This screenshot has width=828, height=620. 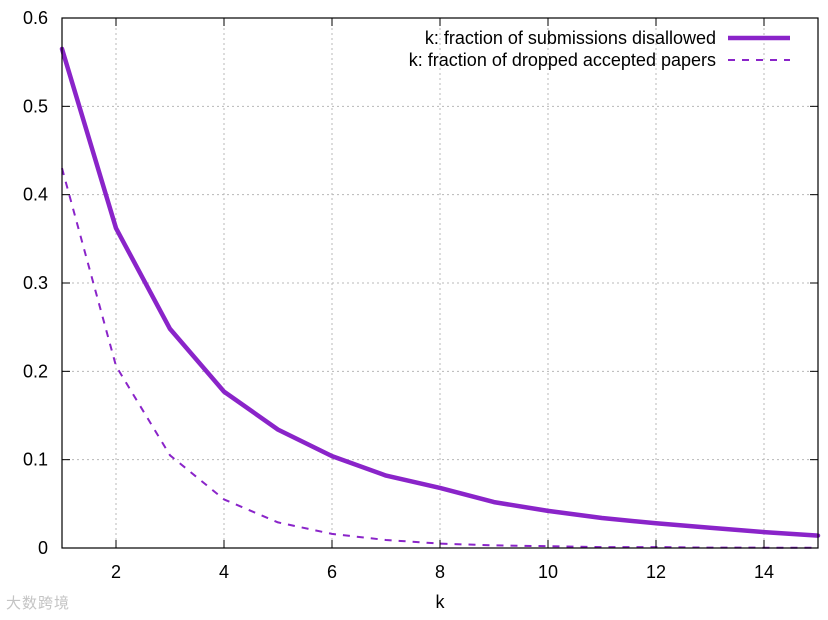 What do you see at coordinates (224, 572) in the screenshot?
I see `x-tick-label: 4` at bounding box center [224, 572].